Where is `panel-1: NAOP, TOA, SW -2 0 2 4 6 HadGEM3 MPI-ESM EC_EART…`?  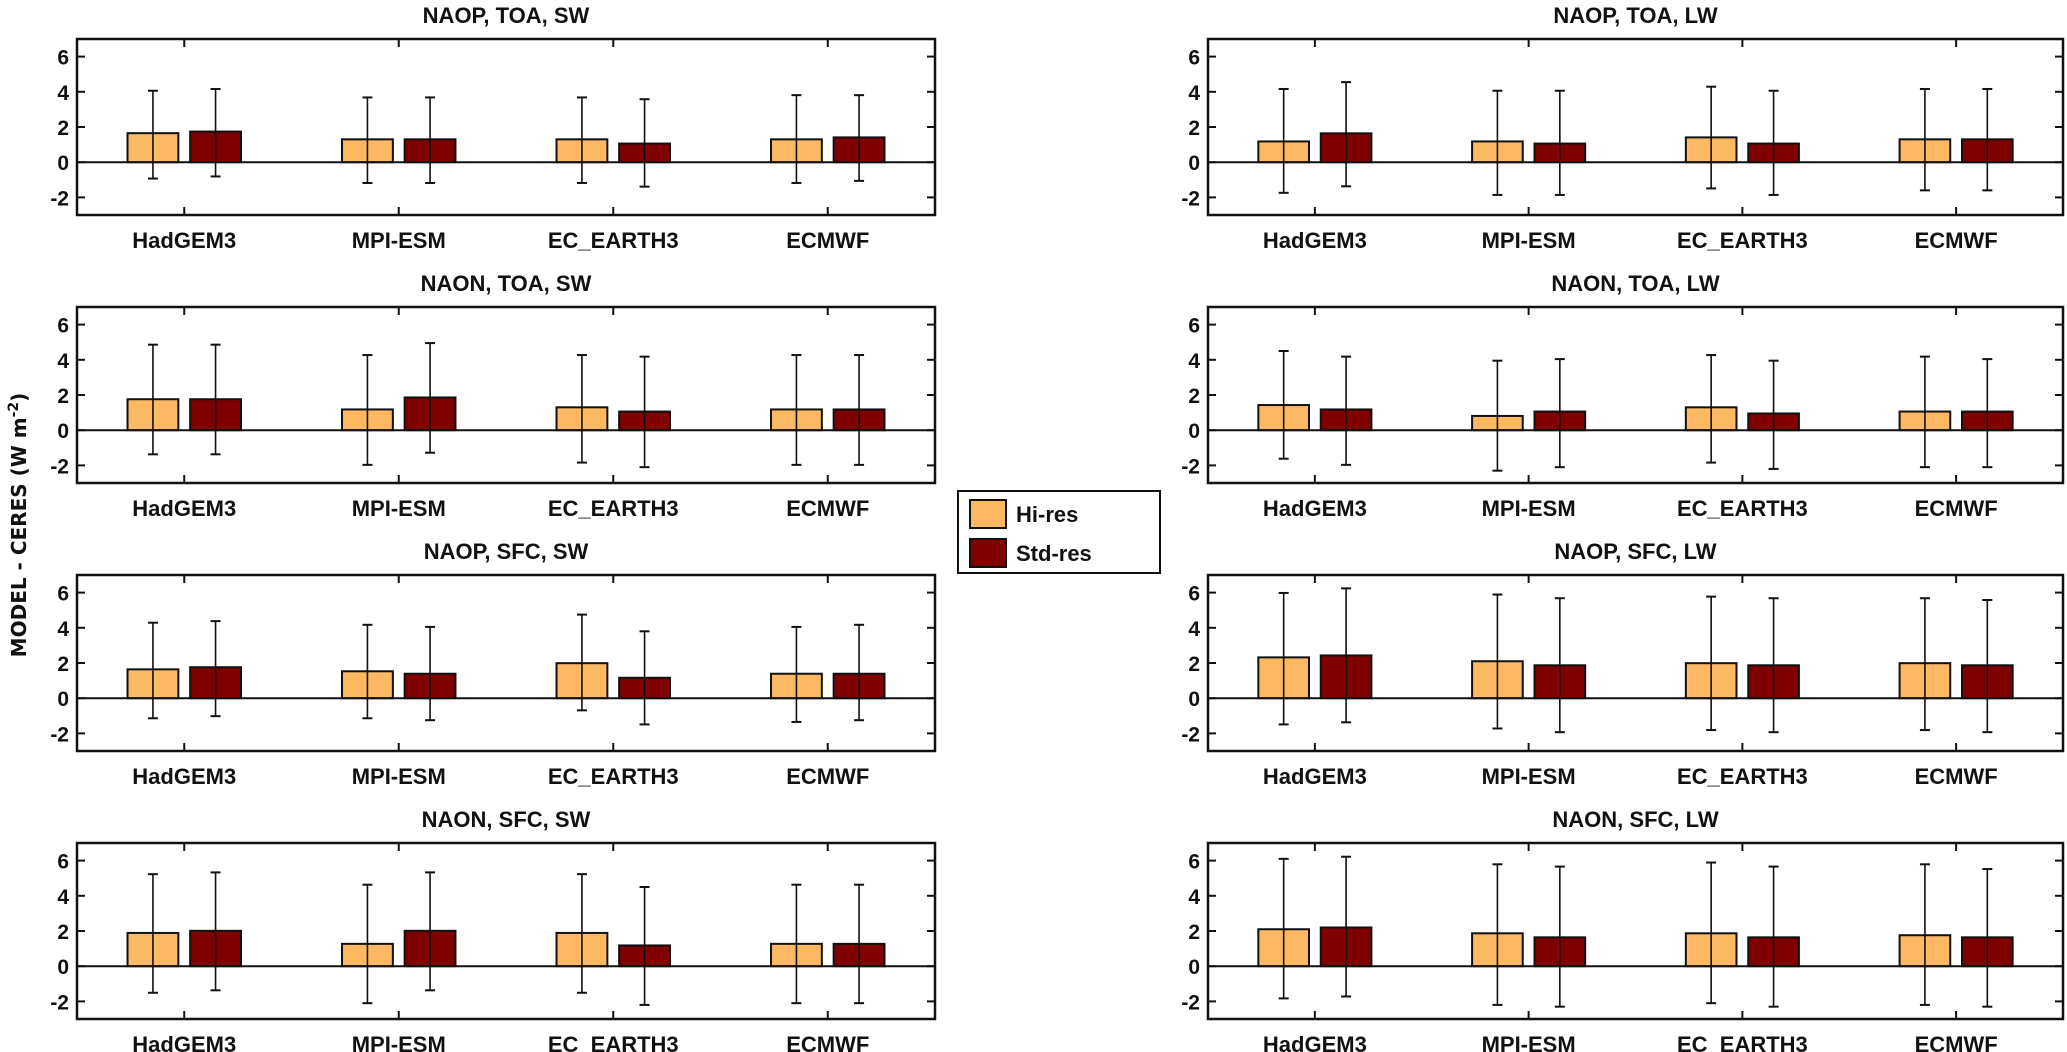
panel-1: NAOP, TOA, SW -2 0 2 4 6 HadGEM3 MPI-ESM EC_EART… is located at coordinates (493, 128).